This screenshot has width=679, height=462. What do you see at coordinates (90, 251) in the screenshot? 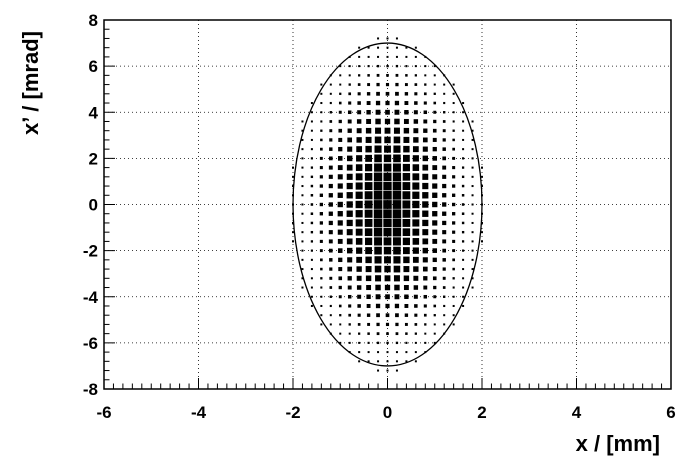
I see `y-tick-label: -2` at bounding box center [90, 251].